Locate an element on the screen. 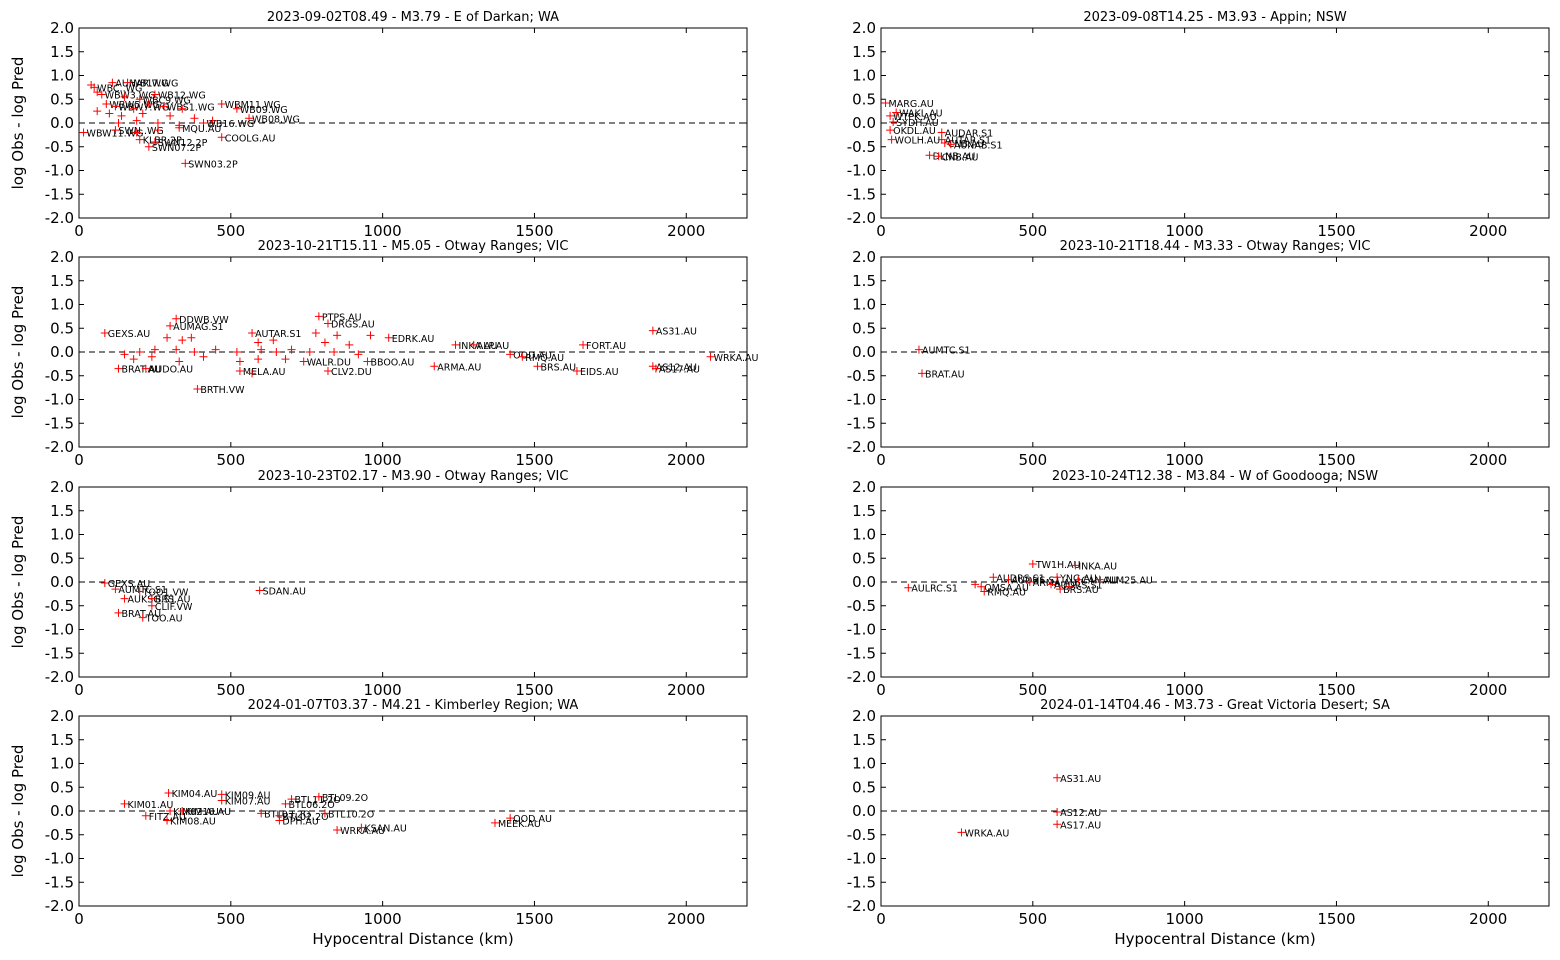  station-label: BRS.AU is located at coordinates (173, 600).